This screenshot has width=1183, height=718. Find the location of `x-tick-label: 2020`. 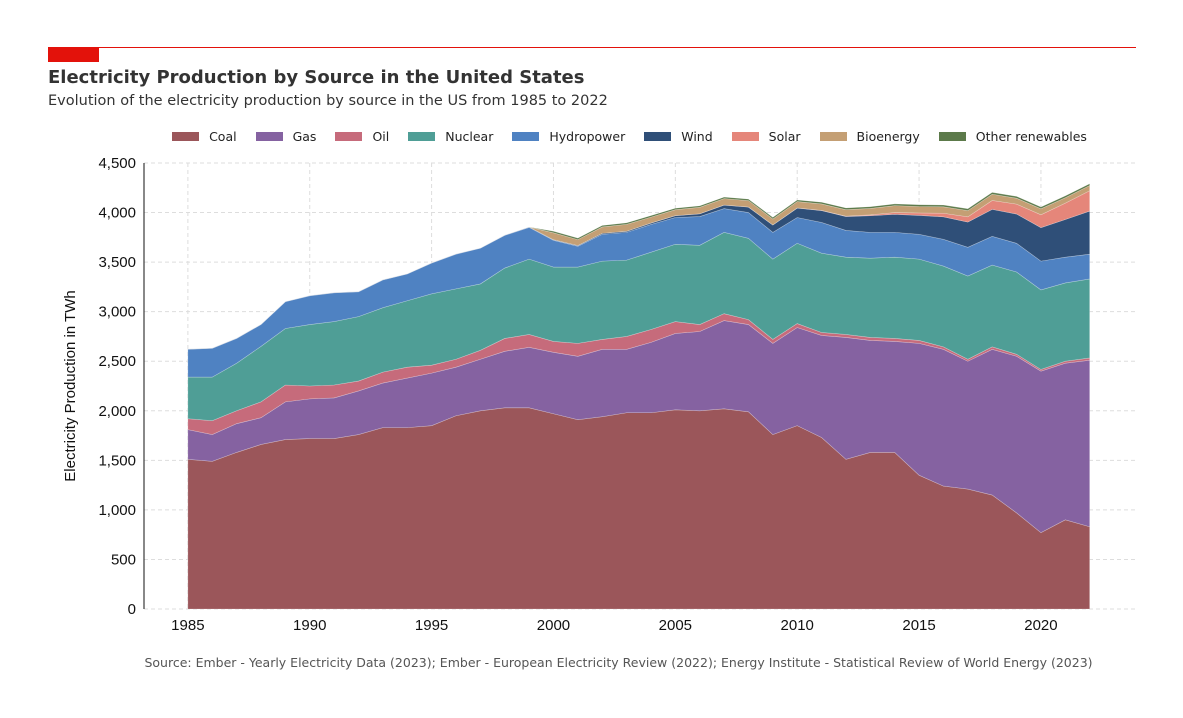

x-tick-label: 2020 is located at coordinates (1040, 625).